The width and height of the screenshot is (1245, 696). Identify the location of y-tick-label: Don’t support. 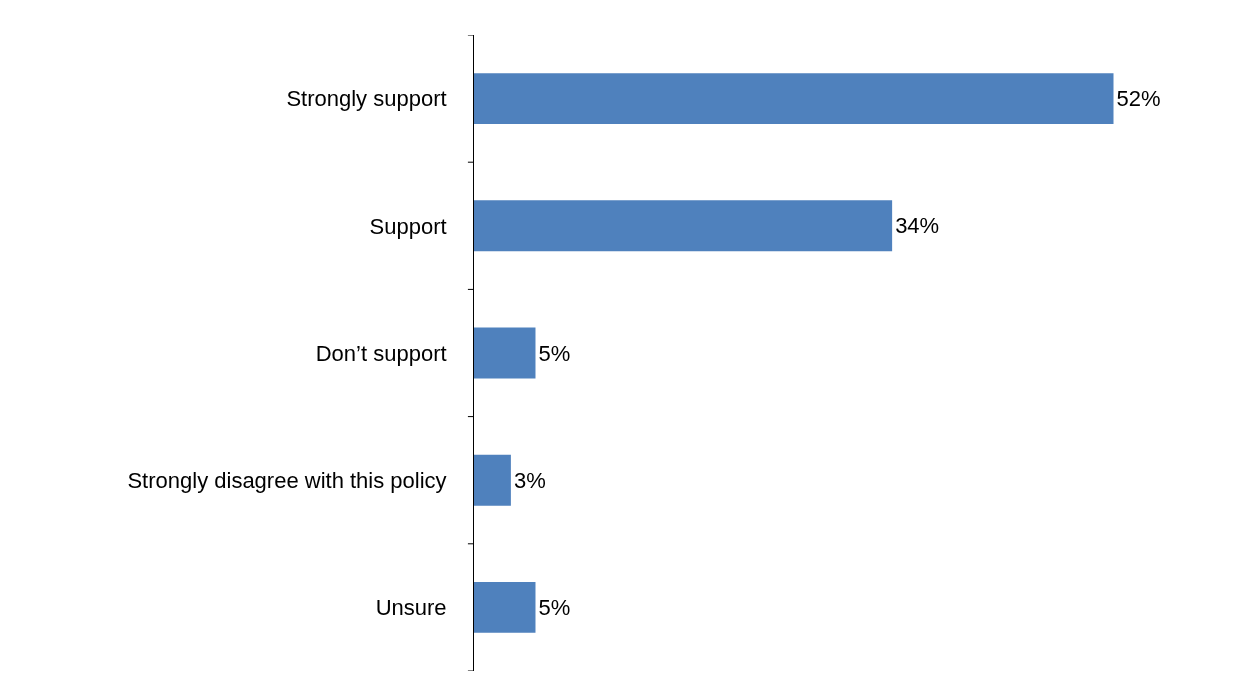
(381, 353).